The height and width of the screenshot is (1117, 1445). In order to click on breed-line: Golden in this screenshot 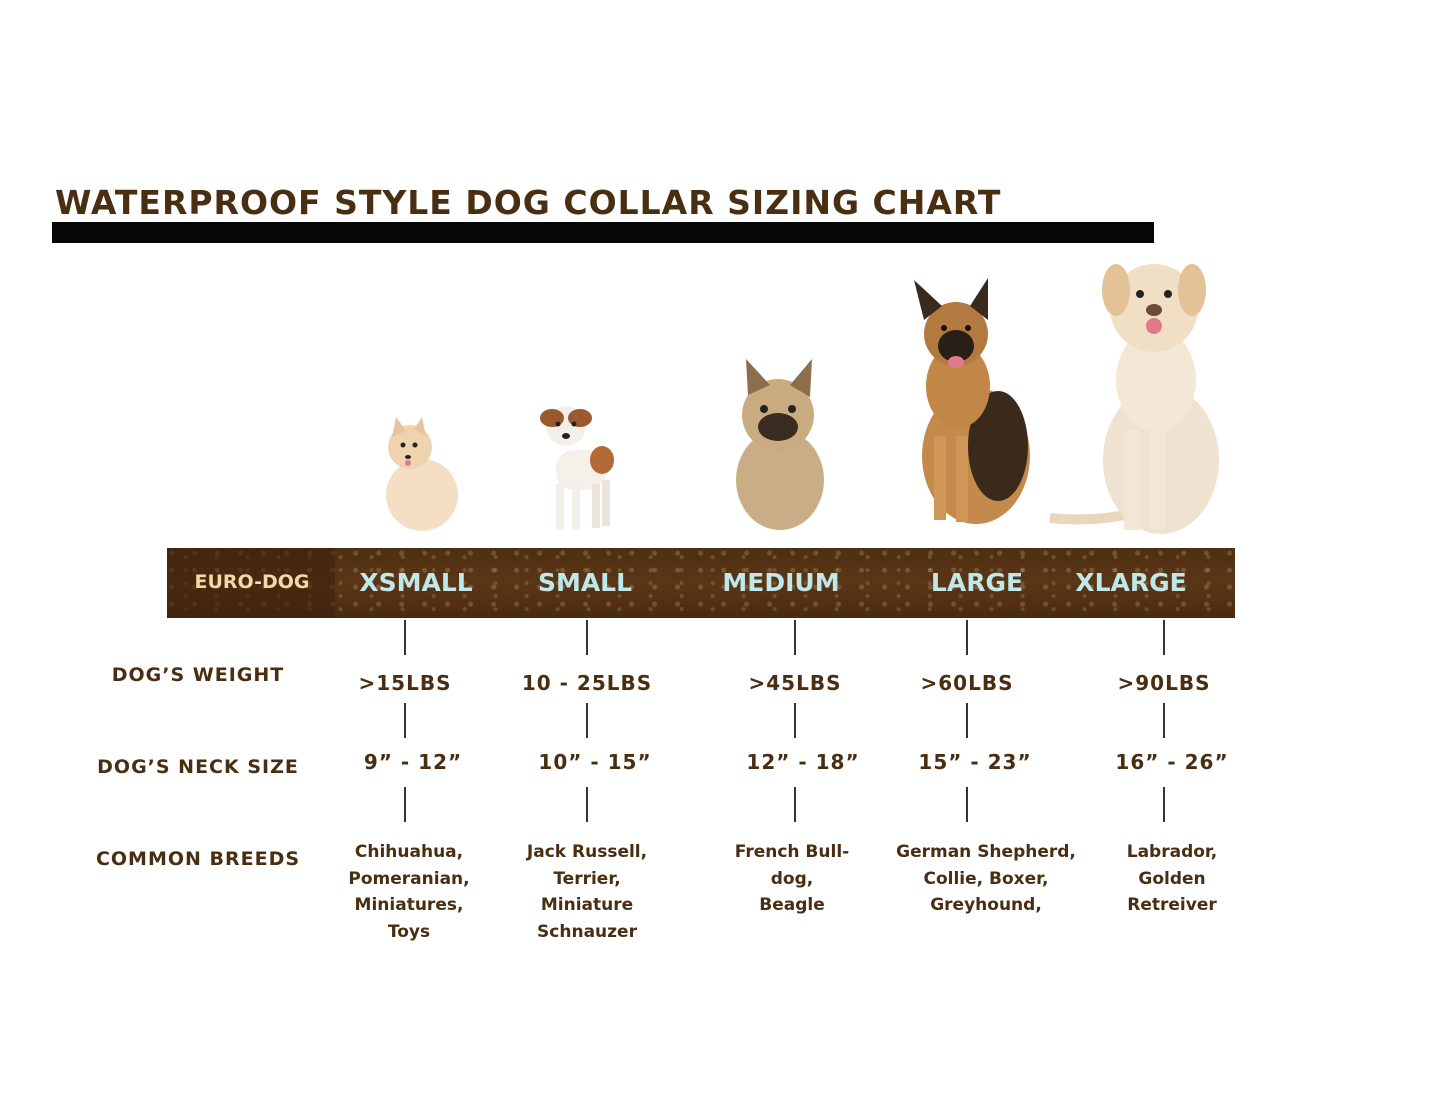, I will do `click(1172, 878)`.